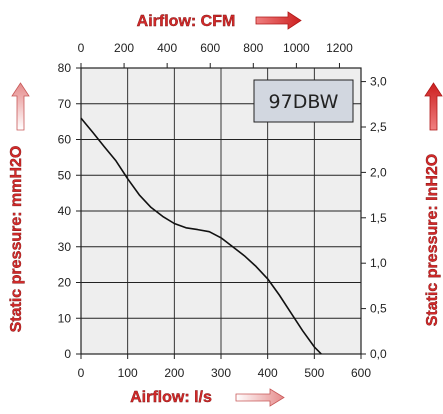 The image size is (443, 414). Describe the element at coordinates (378, 82) in the screenshot. I see `right-tick-label: 3,0` at that location.